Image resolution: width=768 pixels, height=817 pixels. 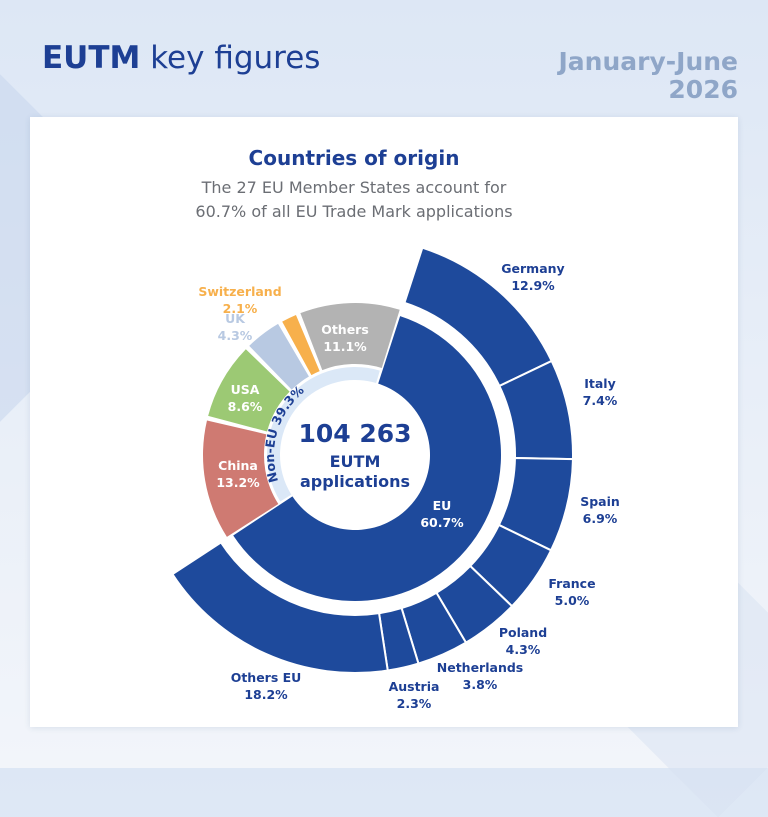 What do you see at coordinates (532, 277) in the screenshot?
I see `label-germany: Germany 12.9%` at bounding box center [532, 277].